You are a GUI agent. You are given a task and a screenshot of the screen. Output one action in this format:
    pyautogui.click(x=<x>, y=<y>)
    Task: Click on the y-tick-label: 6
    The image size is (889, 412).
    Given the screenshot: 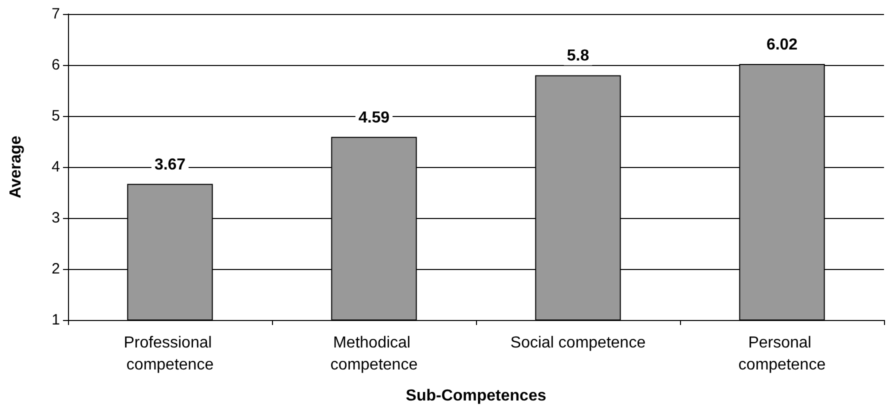 What is the action you would take?
    pyautogui.click(x=56, y=65)
    